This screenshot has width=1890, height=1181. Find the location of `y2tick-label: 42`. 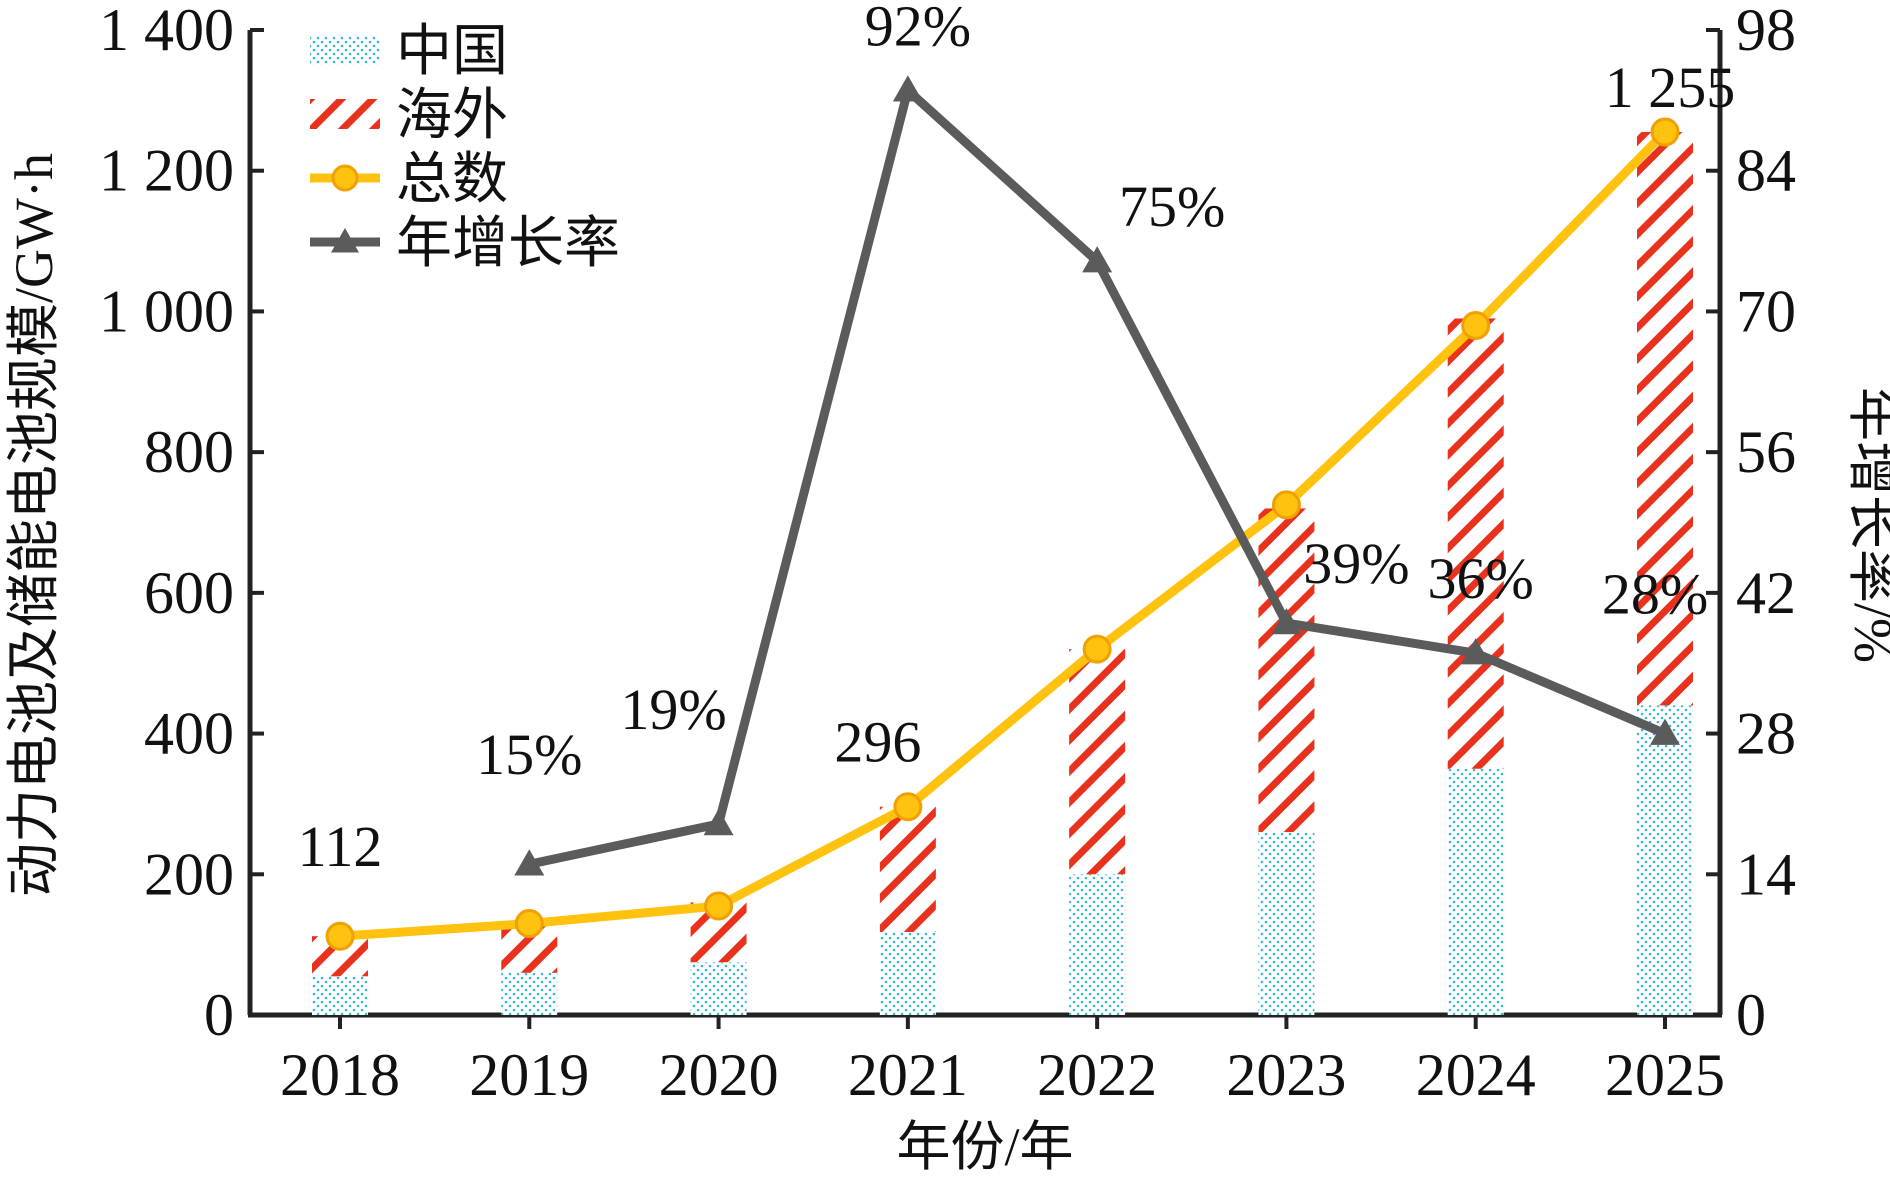

y2tick-label: 42 is located at coordinates (1766, 593).